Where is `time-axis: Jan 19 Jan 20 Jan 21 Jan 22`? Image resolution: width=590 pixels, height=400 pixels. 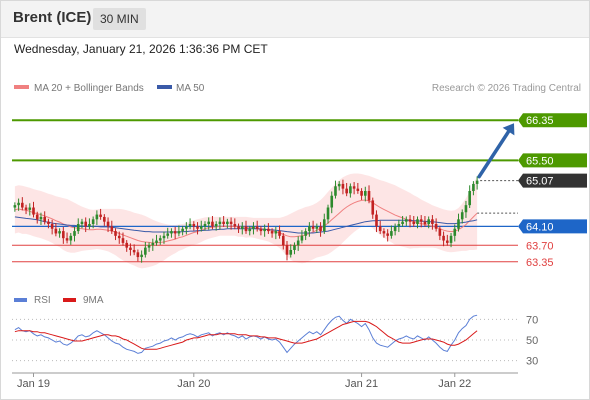
time-axis: Jan 19 Jan 20 Jan 21 Jan 22 is located at coordinates (265, 381).